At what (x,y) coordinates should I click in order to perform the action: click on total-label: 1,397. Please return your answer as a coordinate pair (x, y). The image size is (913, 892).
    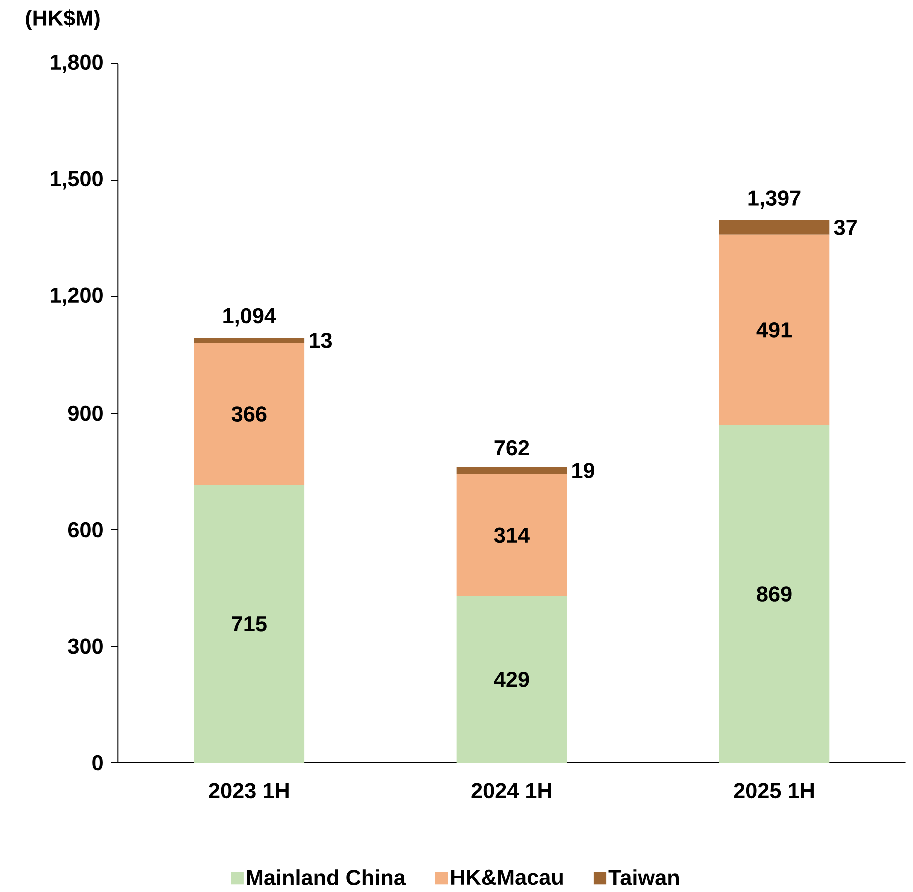
    Looking at the image, I should click on (774, 199).